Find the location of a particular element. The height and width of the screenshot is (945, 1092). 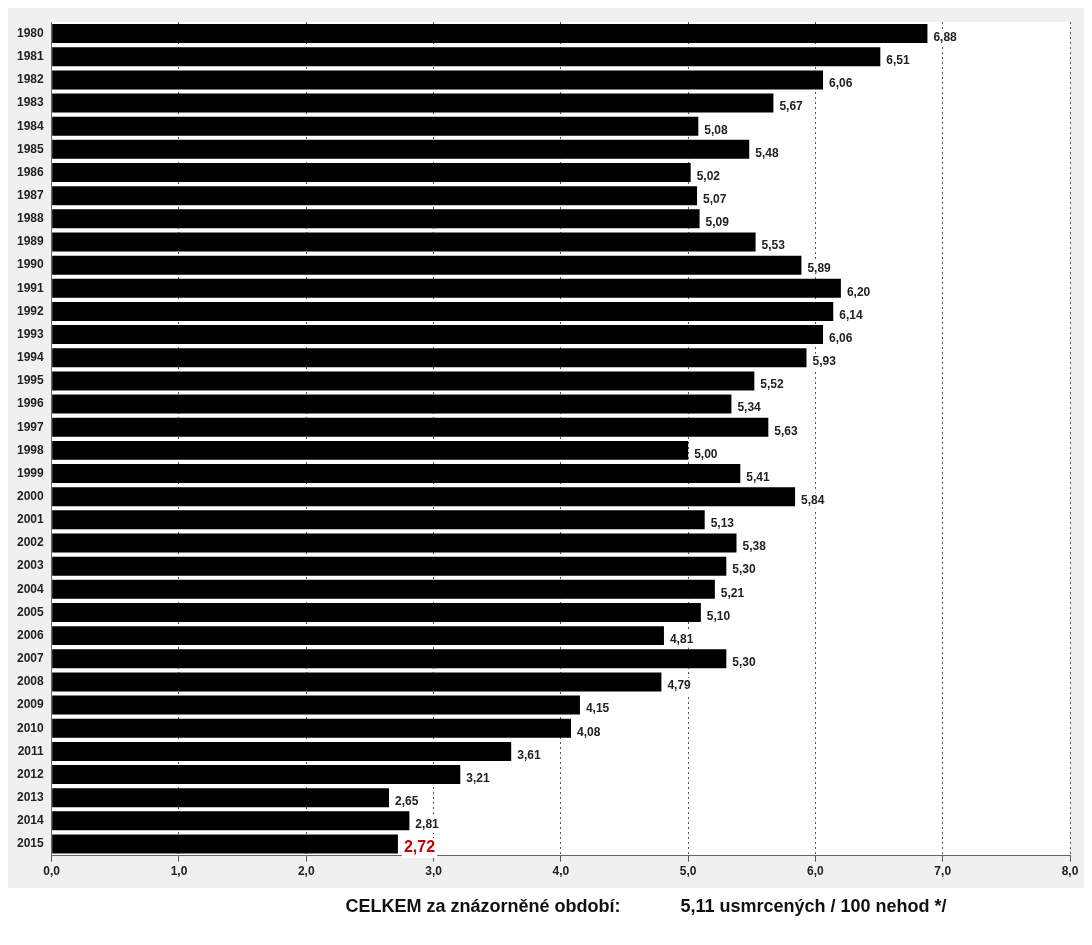

y-tick-label: 2015 is located at coordinates (30, 843).